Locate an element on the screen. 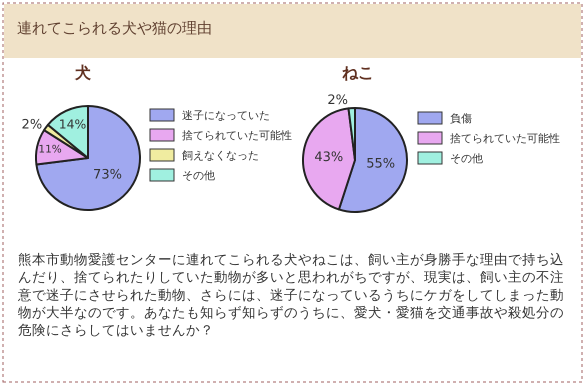 The image size is (585, 385). data-label: 55% is located at coordinates (381, 164).